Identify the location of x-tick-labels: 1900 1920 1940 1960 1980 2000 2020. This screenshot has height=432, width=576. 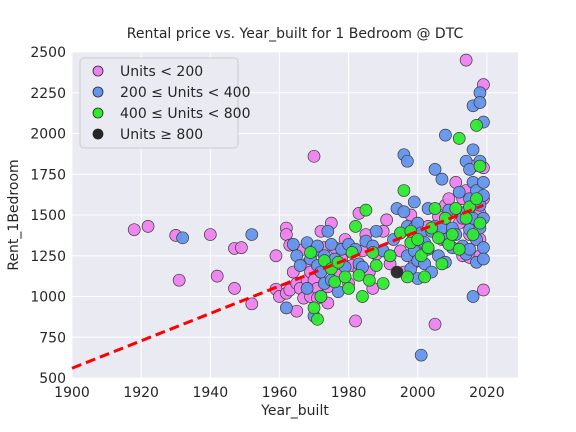
(279, 393).